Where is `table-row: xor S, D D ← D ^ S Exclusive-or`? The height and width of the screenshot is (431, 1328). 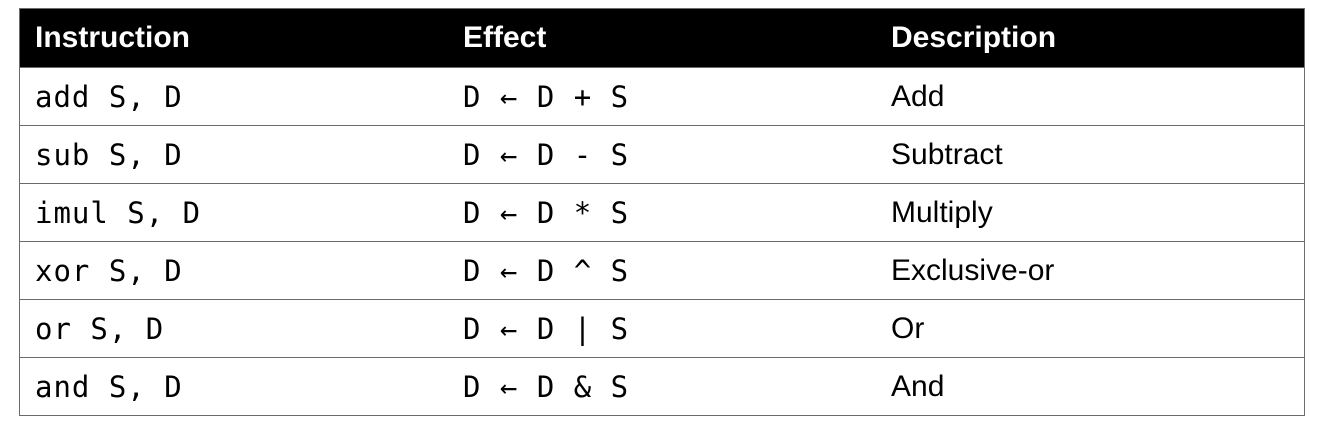 table-row: xor S, D D ← D ^ S Exclusive-or is located at coordinates (662, 270).